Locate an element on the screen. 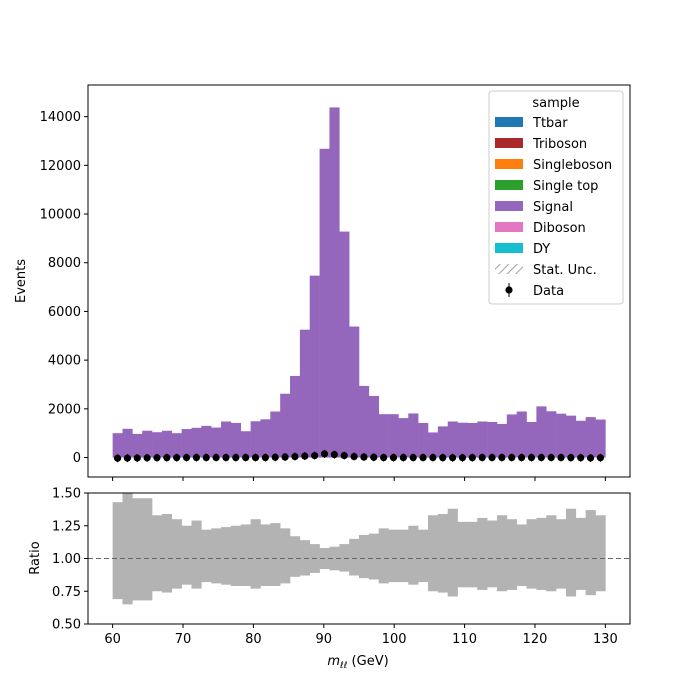 The width and height of the screenshot is (700, 700). x-axis-label-unit: (GeV) is located at coordinates (367, 661).